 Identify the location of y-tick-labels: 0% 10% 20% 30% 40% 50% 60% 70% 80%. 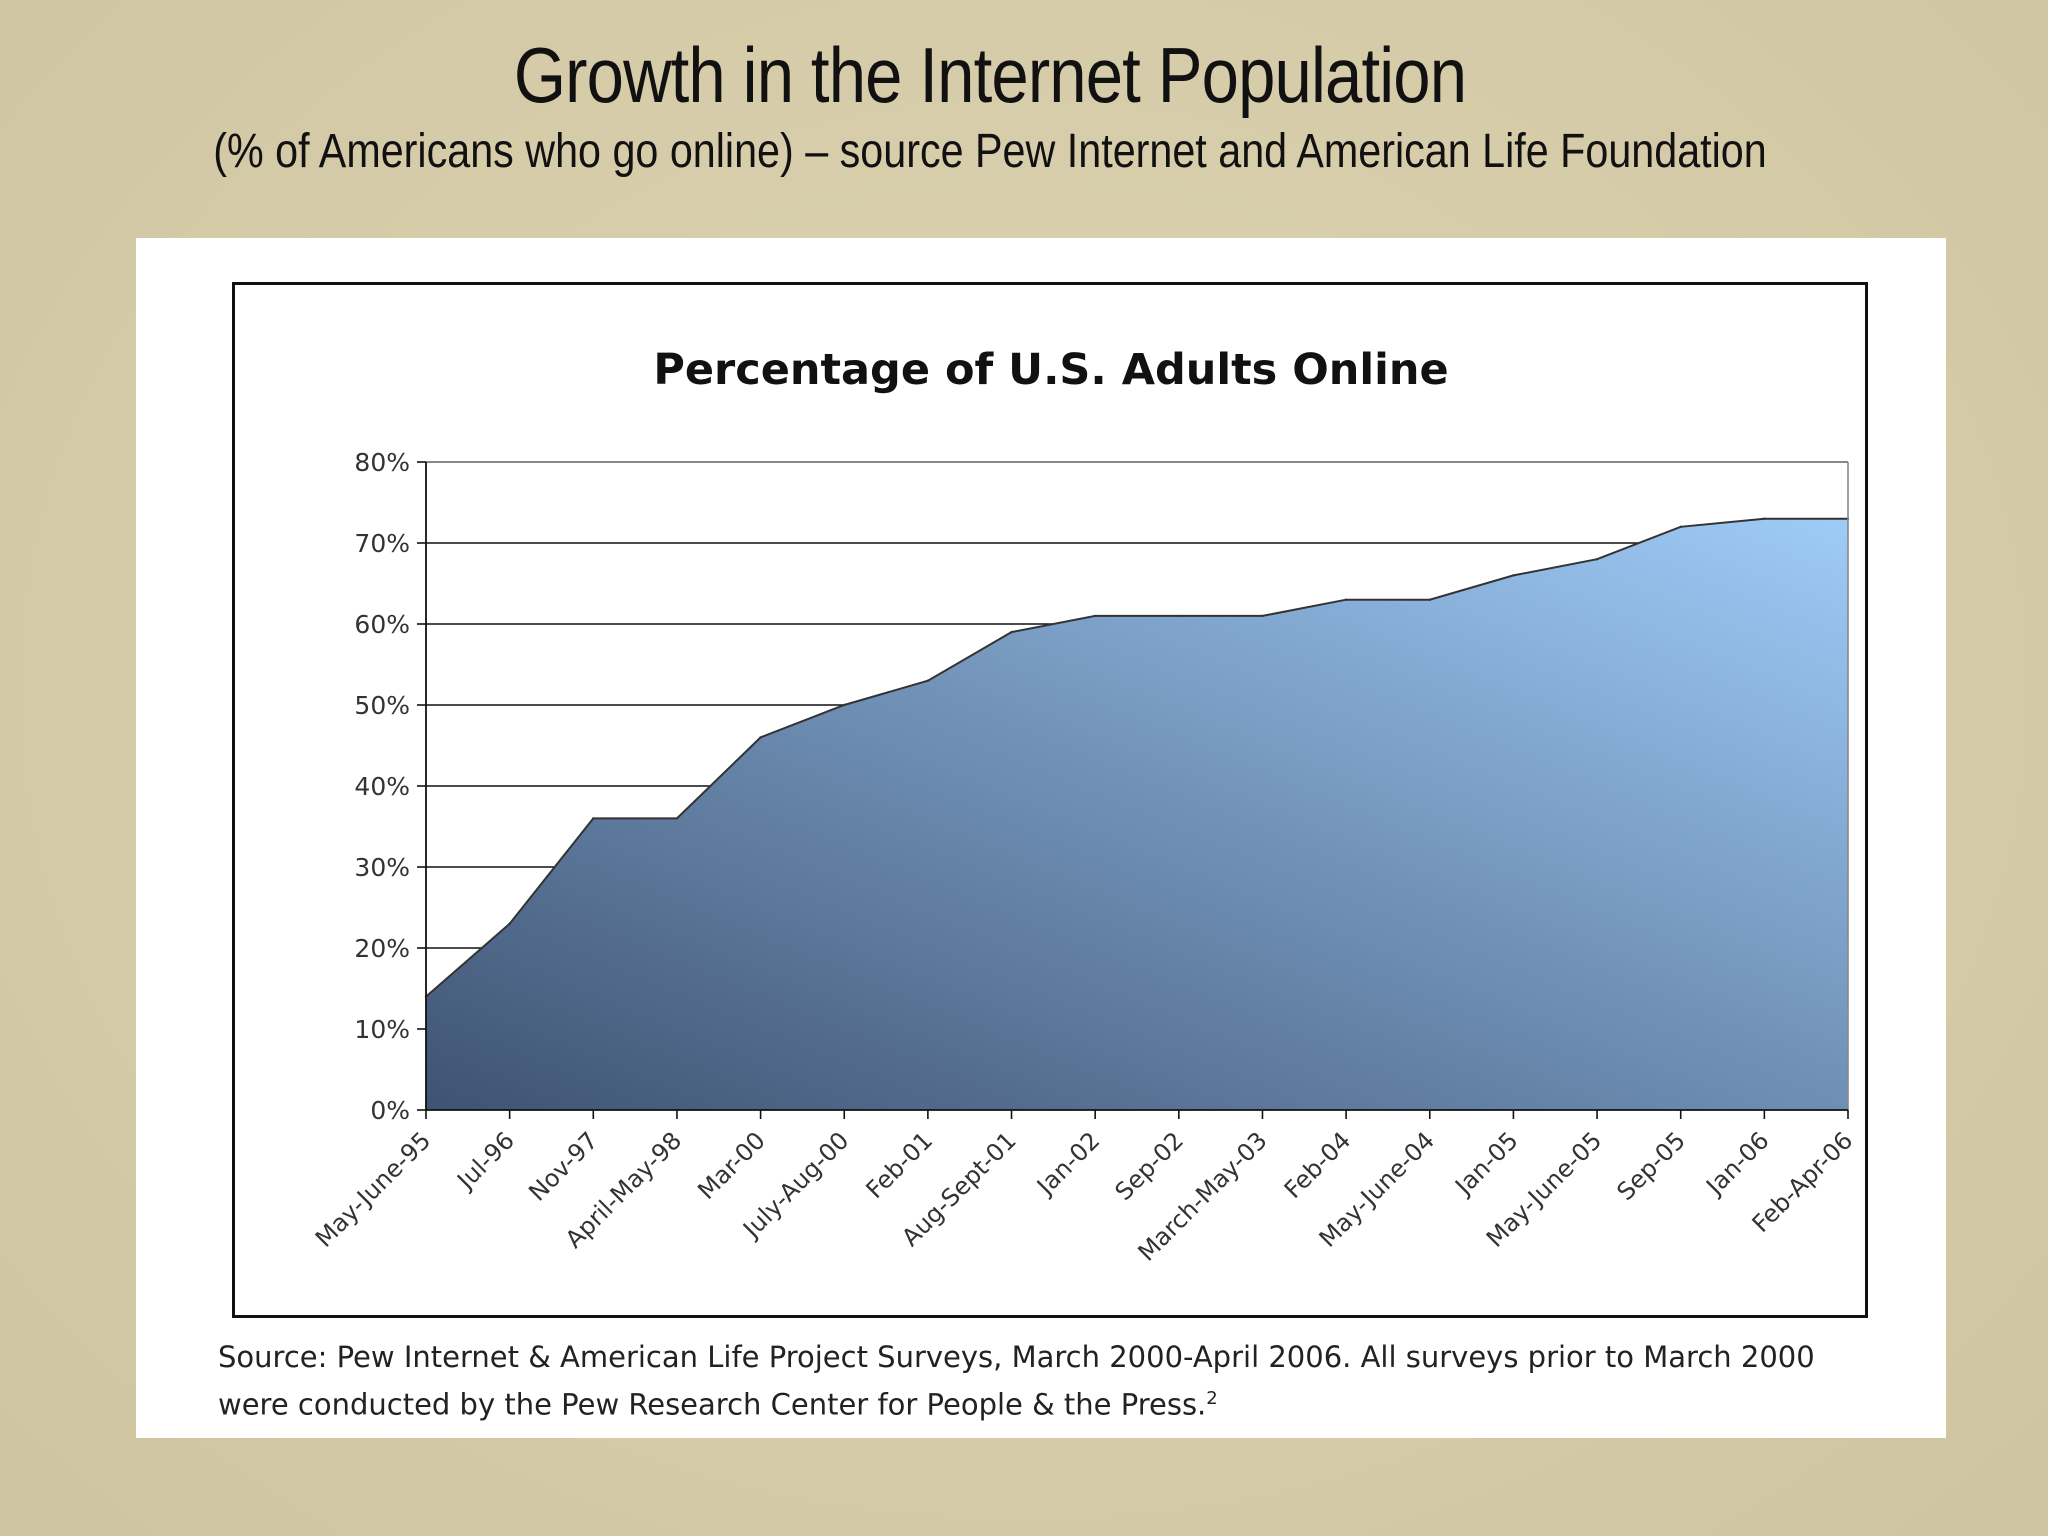
(382, 786).